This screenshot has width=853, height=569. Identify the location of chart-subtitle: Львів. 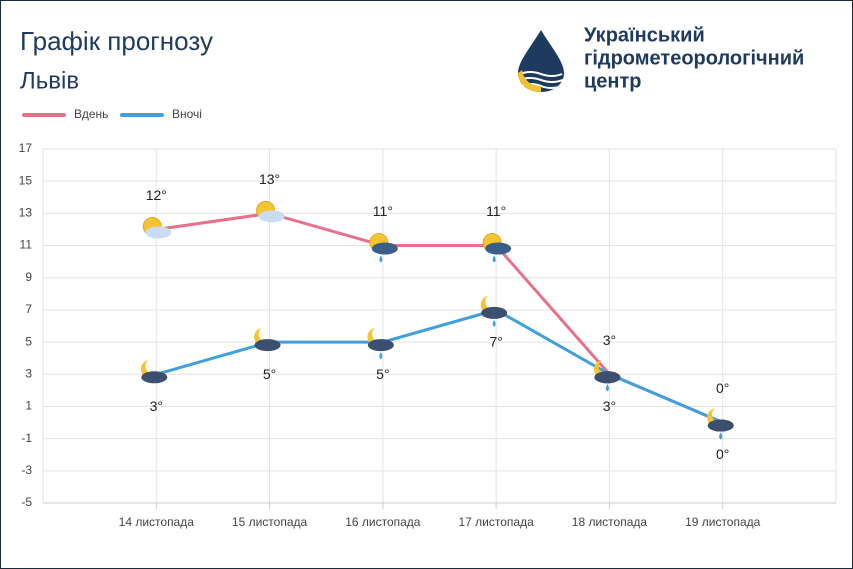
(49, 80).